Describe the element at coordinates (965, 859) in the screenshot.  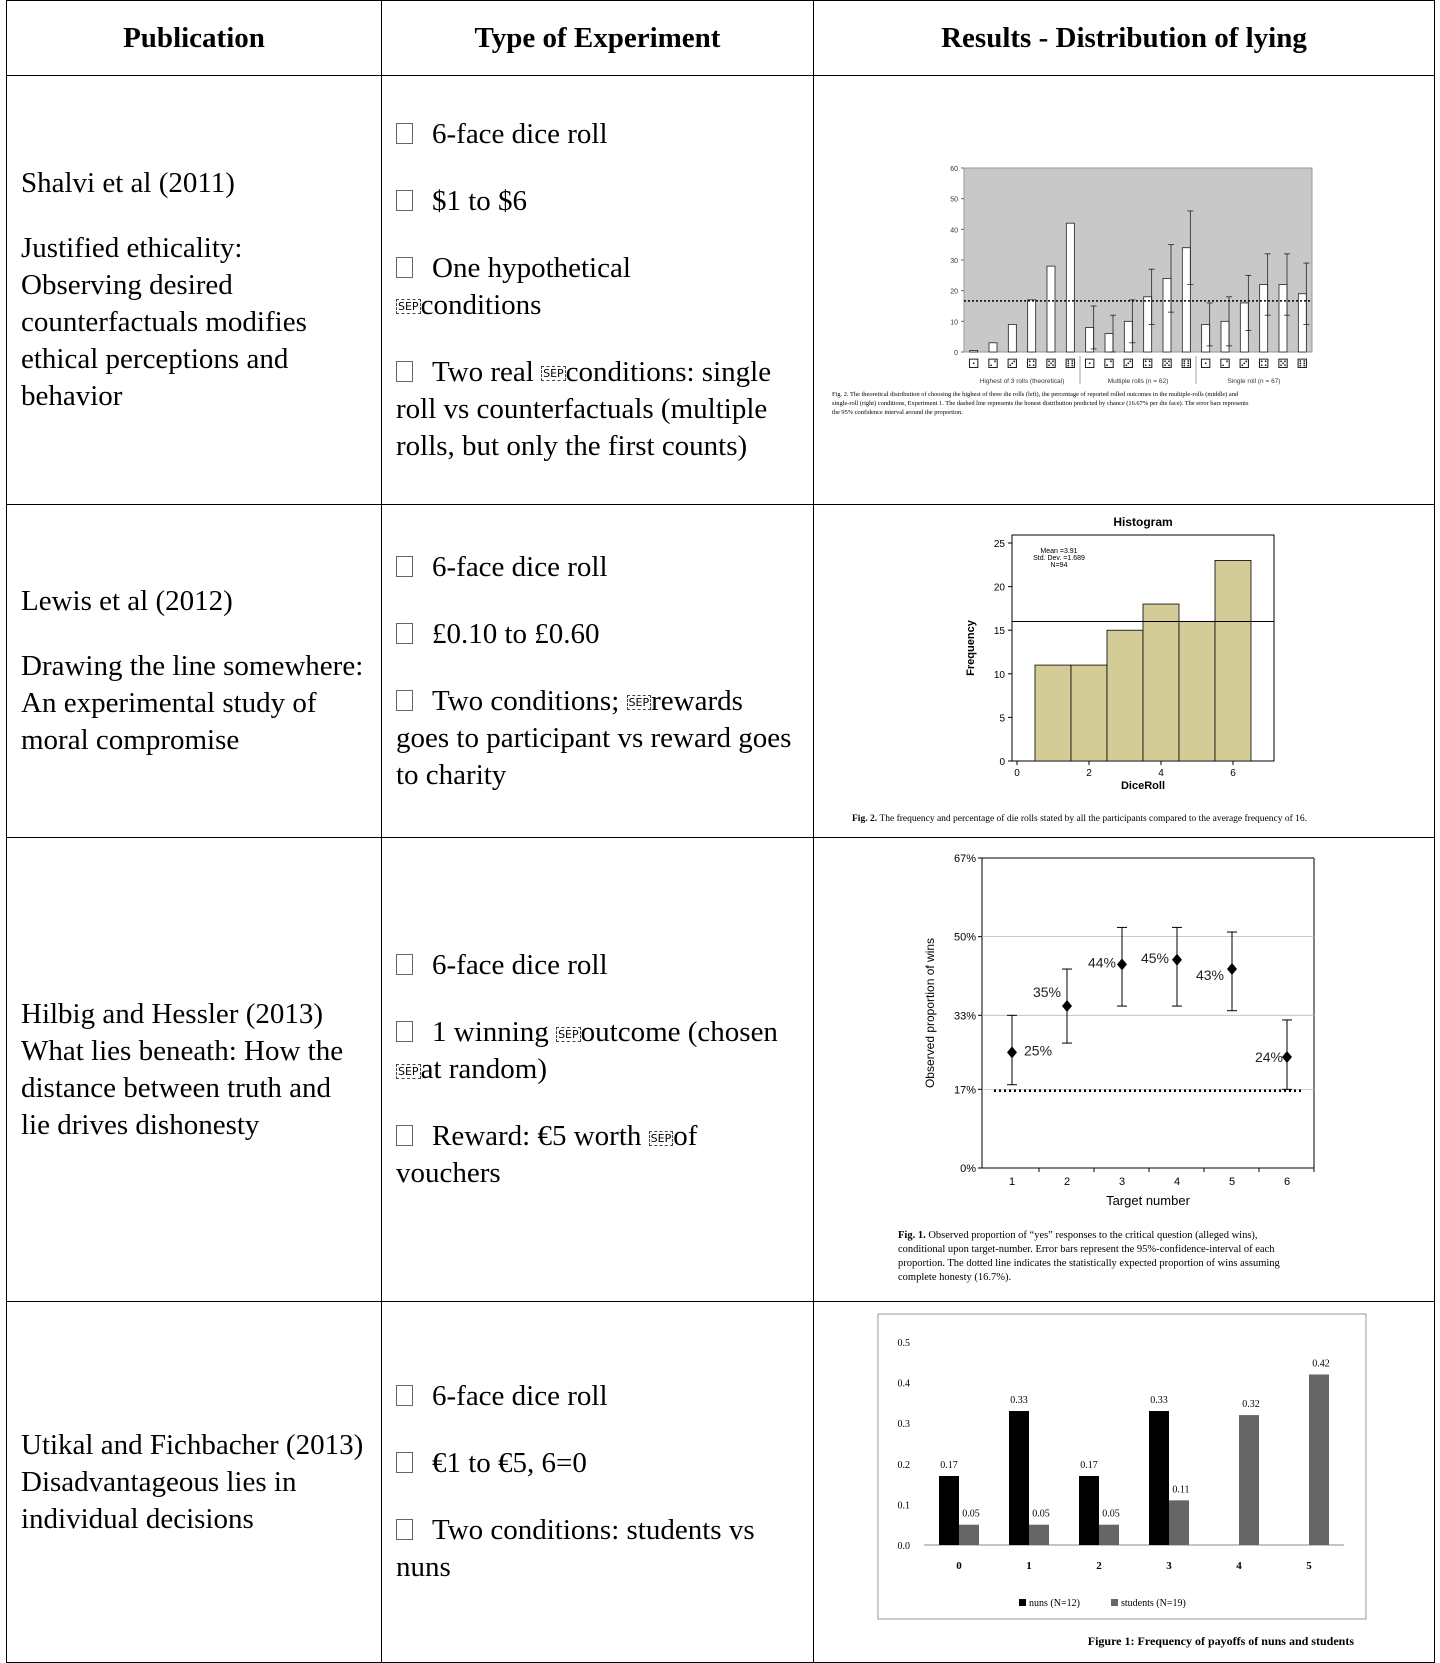
I see `y-tick-label: 67%` at that location.